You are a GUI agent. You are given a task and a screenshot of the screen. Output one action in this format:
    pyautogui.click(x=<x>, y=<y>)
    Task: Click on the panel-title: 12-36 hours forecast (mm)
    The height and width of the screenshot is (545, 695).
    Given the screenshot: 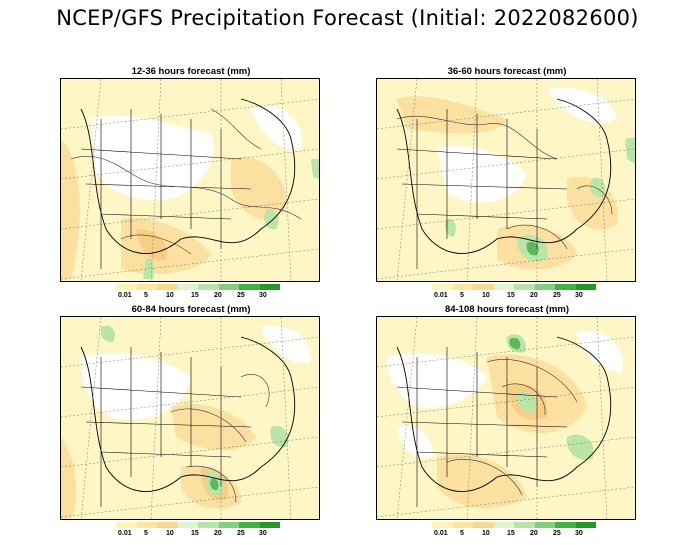 What is the action you would take?
    pyautogui.click(x=191, y=71)
    